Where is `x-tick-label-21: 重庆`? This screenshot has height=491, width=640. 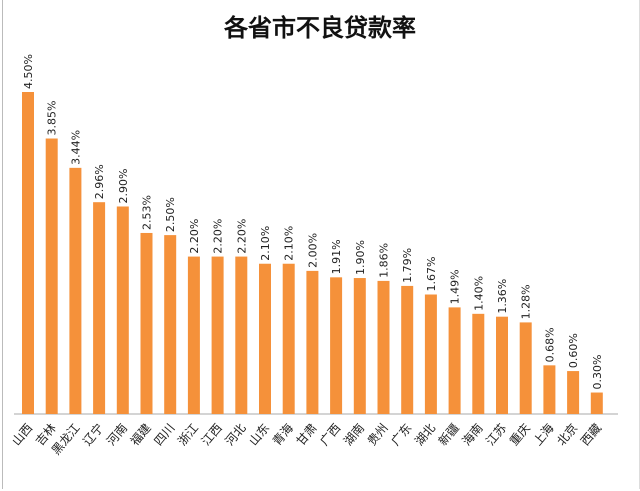
x-tick-label-21: 重庆 is located at coordinates (520, 434).